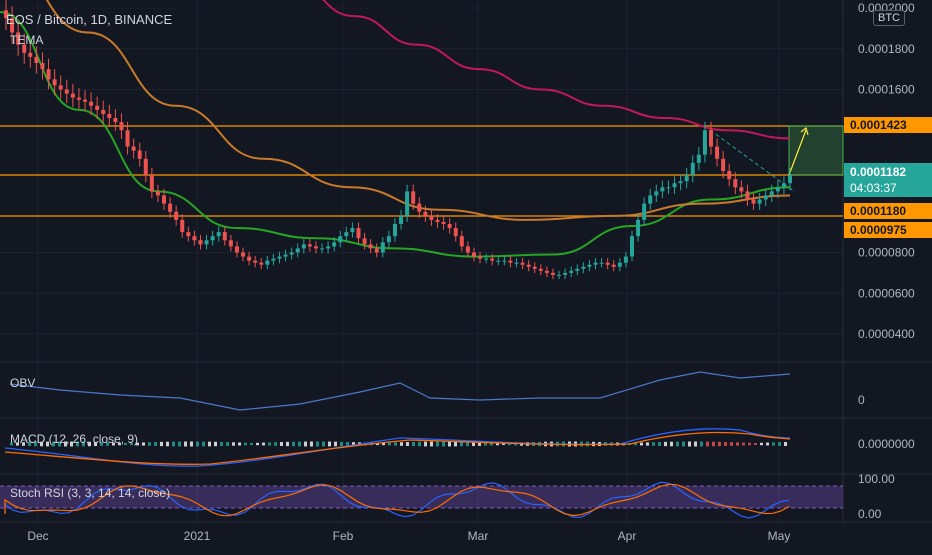 This screenshot has width=932, height=555. Describe the element at coordinates (779, 536) in the screenshot. I see `time-axis-label: May` at that location.